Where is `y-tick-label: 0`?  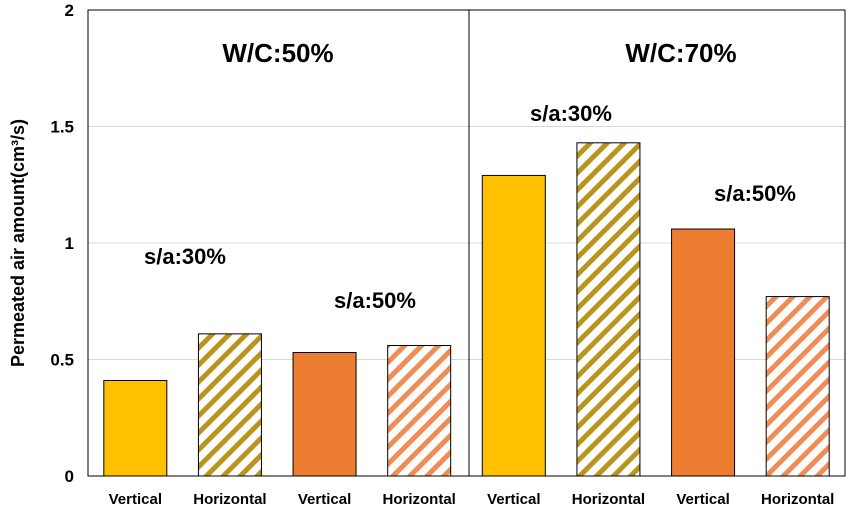
y-tick-label: 0 is located at coordinates (69, 476).